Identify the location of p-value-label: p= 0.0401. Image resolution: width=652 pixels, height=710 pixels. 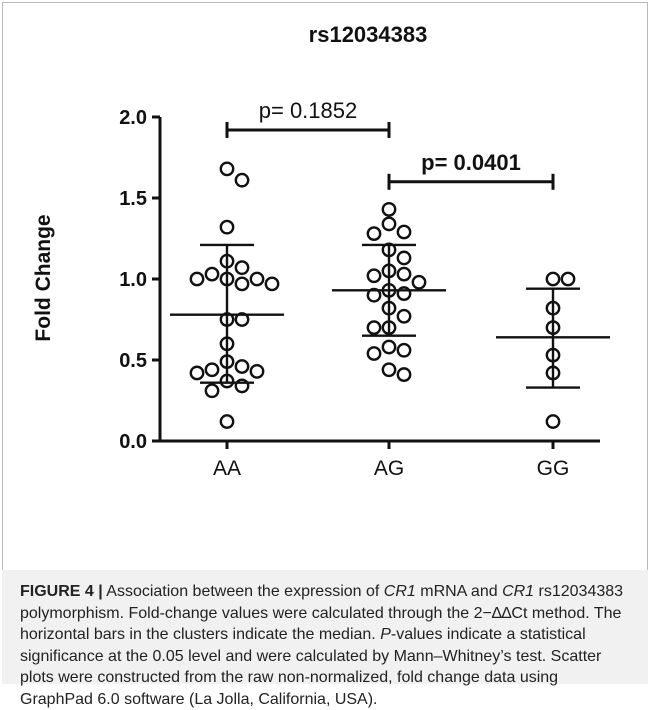
(471, 162).